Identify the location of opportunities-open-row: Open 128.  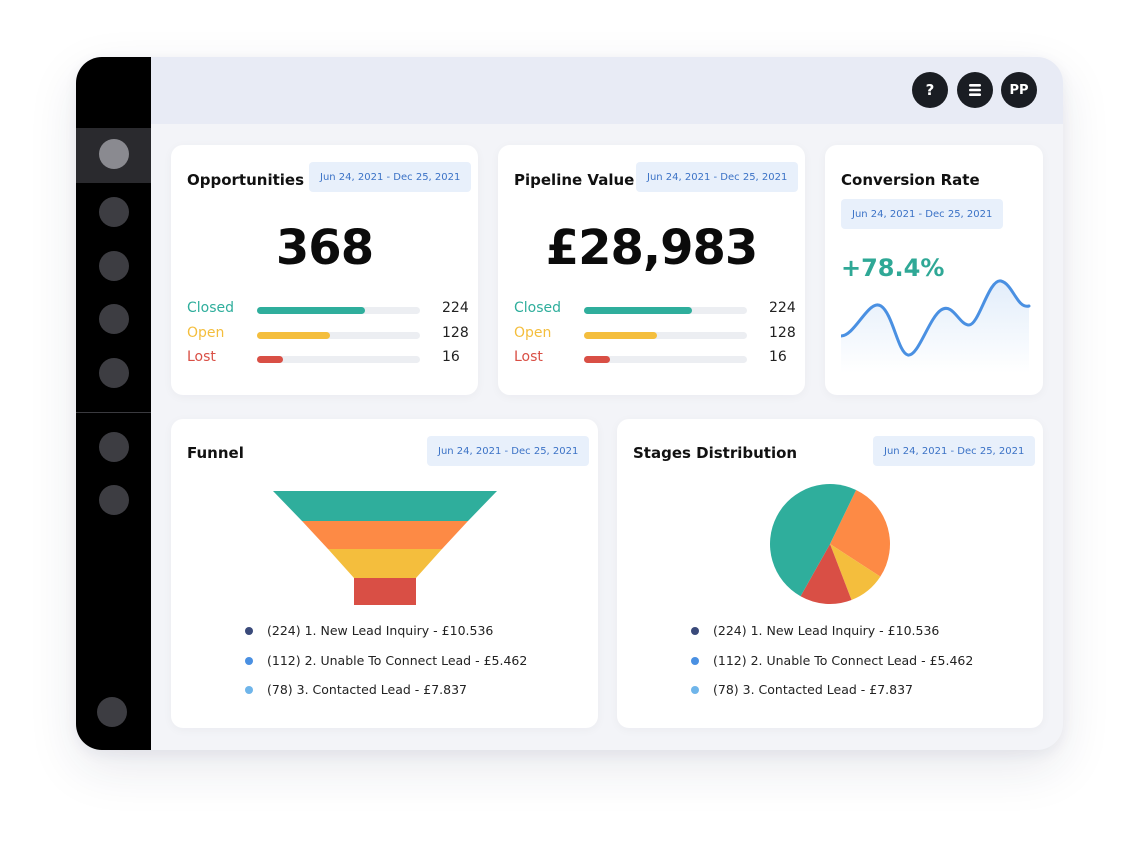
(328, 335).